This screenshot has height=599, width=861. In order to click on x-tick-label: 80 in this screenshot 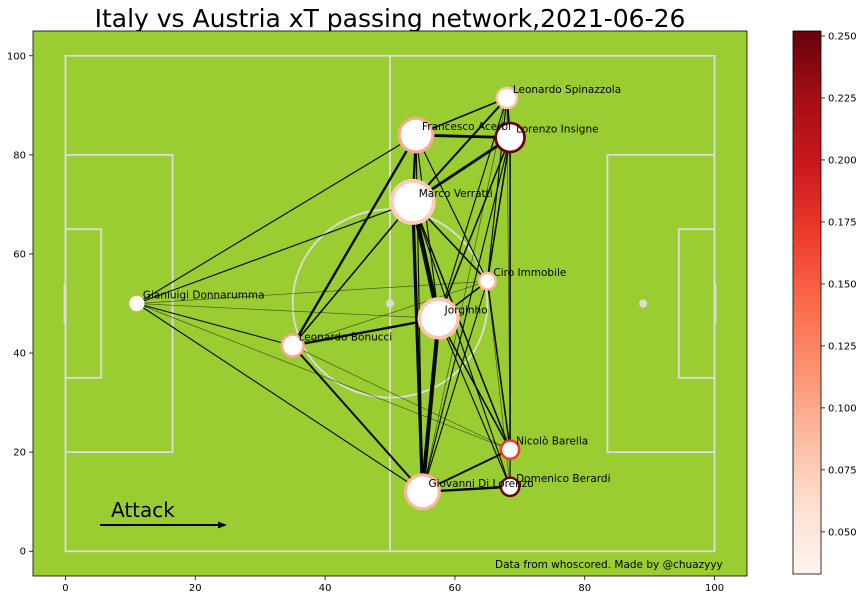, I will do `click(584, 588)`.